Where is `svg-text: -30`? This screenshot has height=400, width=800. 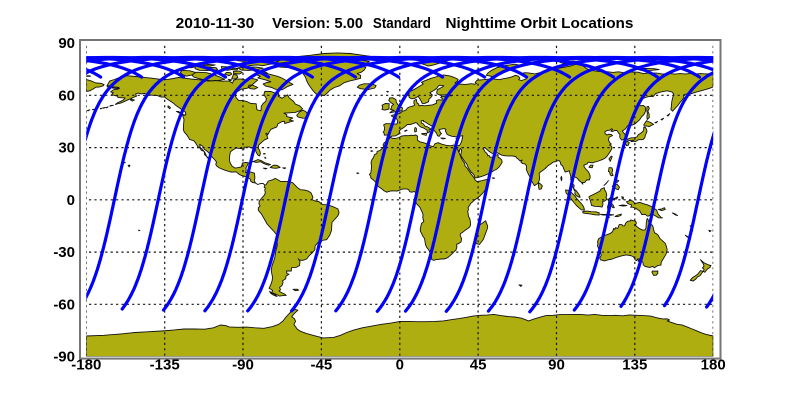
svg-text: -30 is located at coordinates (64, 252).